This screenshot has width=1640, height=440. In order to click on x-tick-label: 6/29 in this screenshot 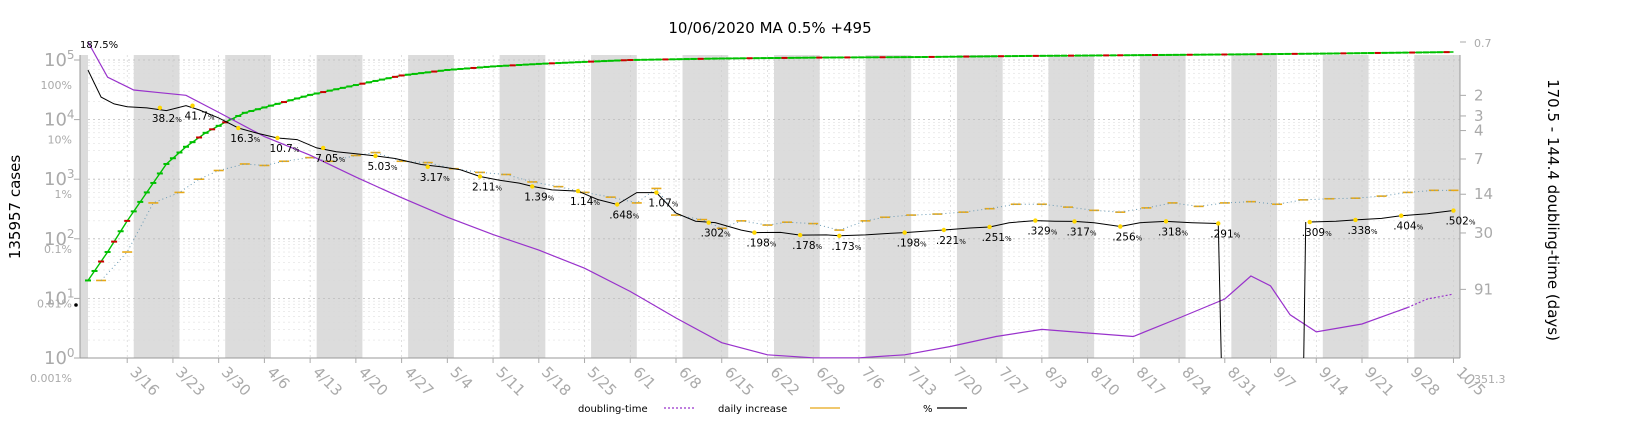, I will do `click(830, 381)`.